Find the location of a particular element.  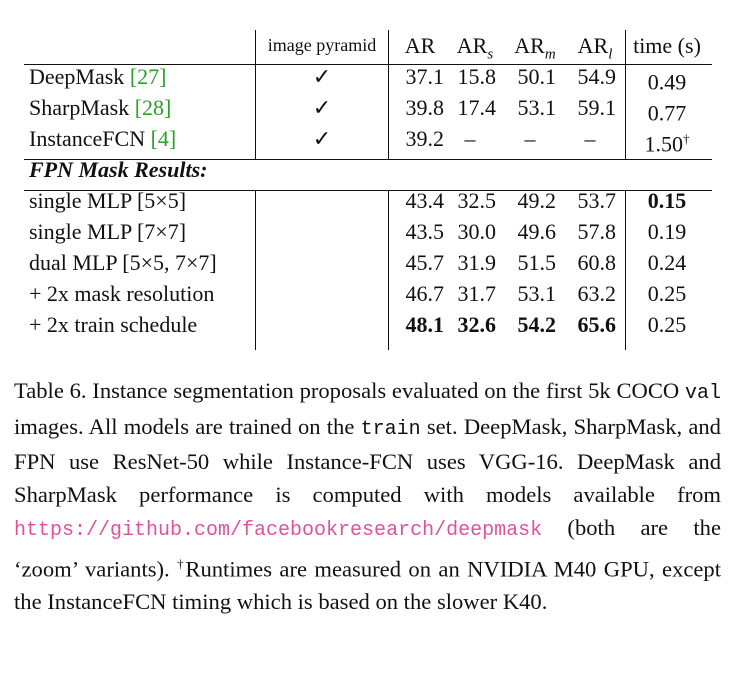

time-value: 0.77 is located at coordinates (667, 113).